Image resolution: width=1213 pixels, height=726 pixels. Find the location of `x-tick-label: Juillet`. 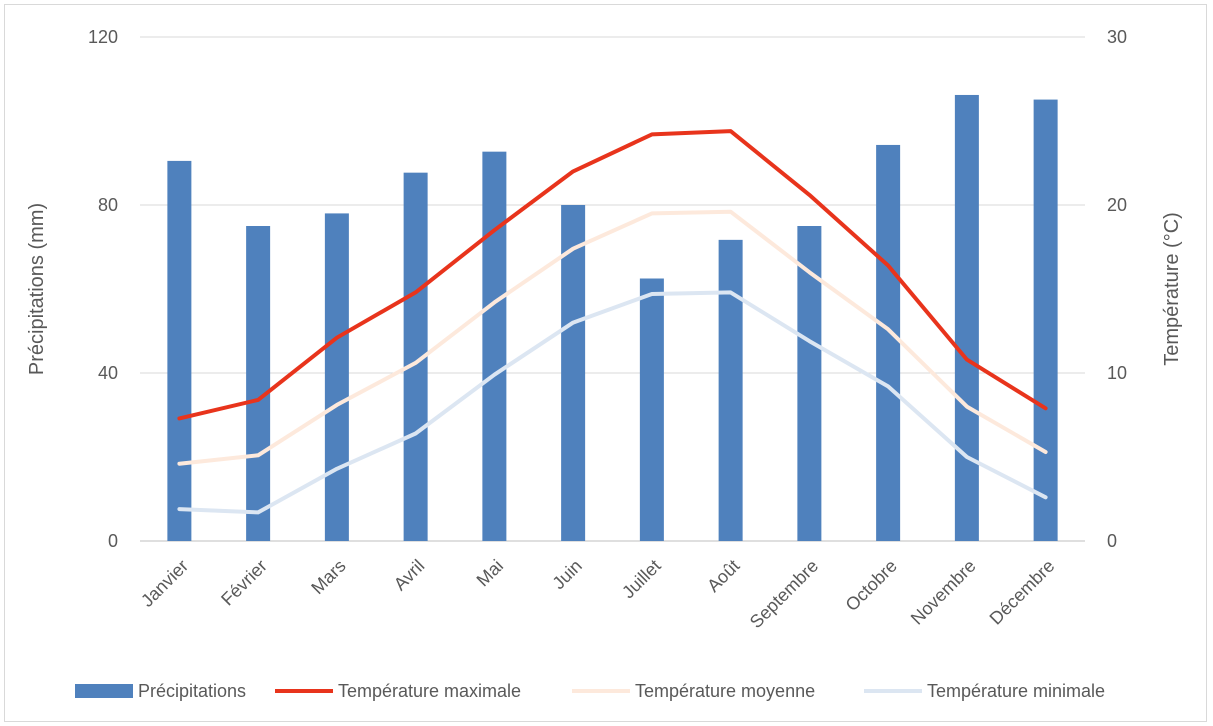

x-tick-label: Juillet is located at coordinates (641, 579).